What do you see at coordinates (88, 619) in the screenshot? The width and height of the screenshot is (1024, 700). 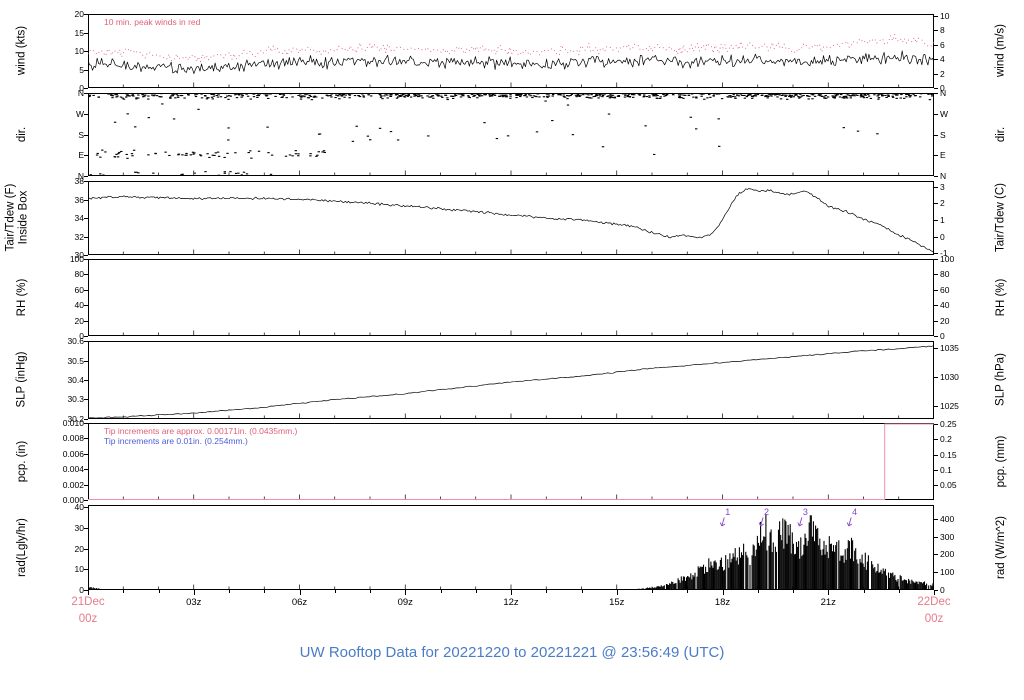 I see `x-start-time-label: 00z` at bounding box center [88, 619].